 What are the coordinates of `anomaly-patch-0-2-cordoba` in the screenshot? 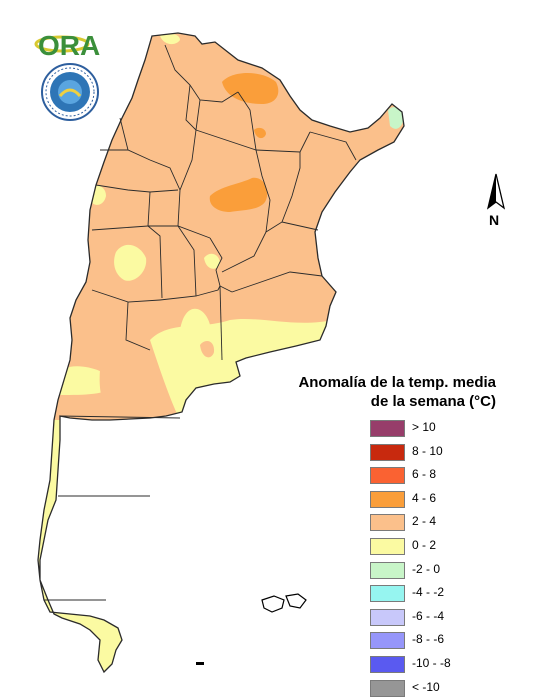 It's located at (212, 261).